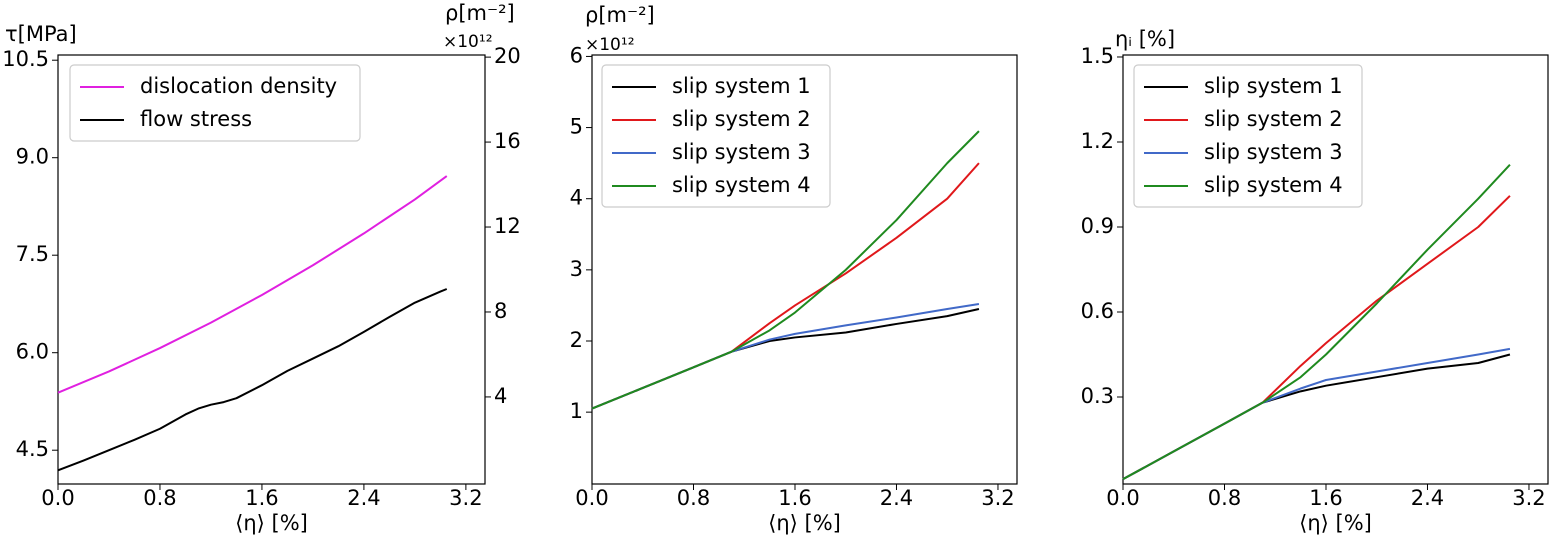  I want to click on legend-label: flow stress, so click(196, 119).